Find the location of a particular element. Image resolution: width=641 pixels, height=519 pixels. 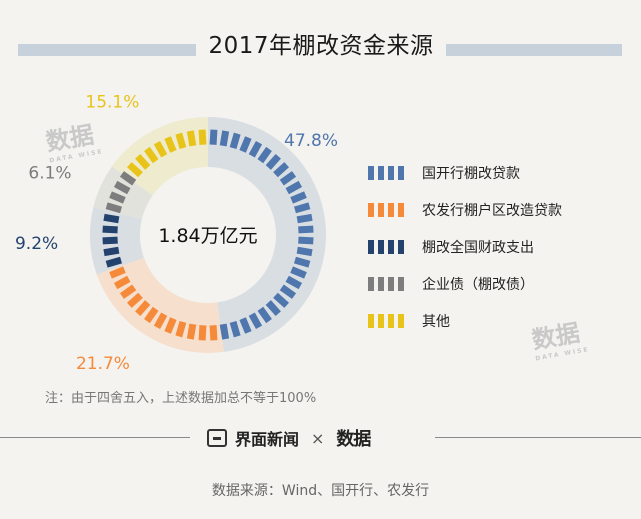

center-total-label: 1.84万亿元 is located at coordinates (207, 236).